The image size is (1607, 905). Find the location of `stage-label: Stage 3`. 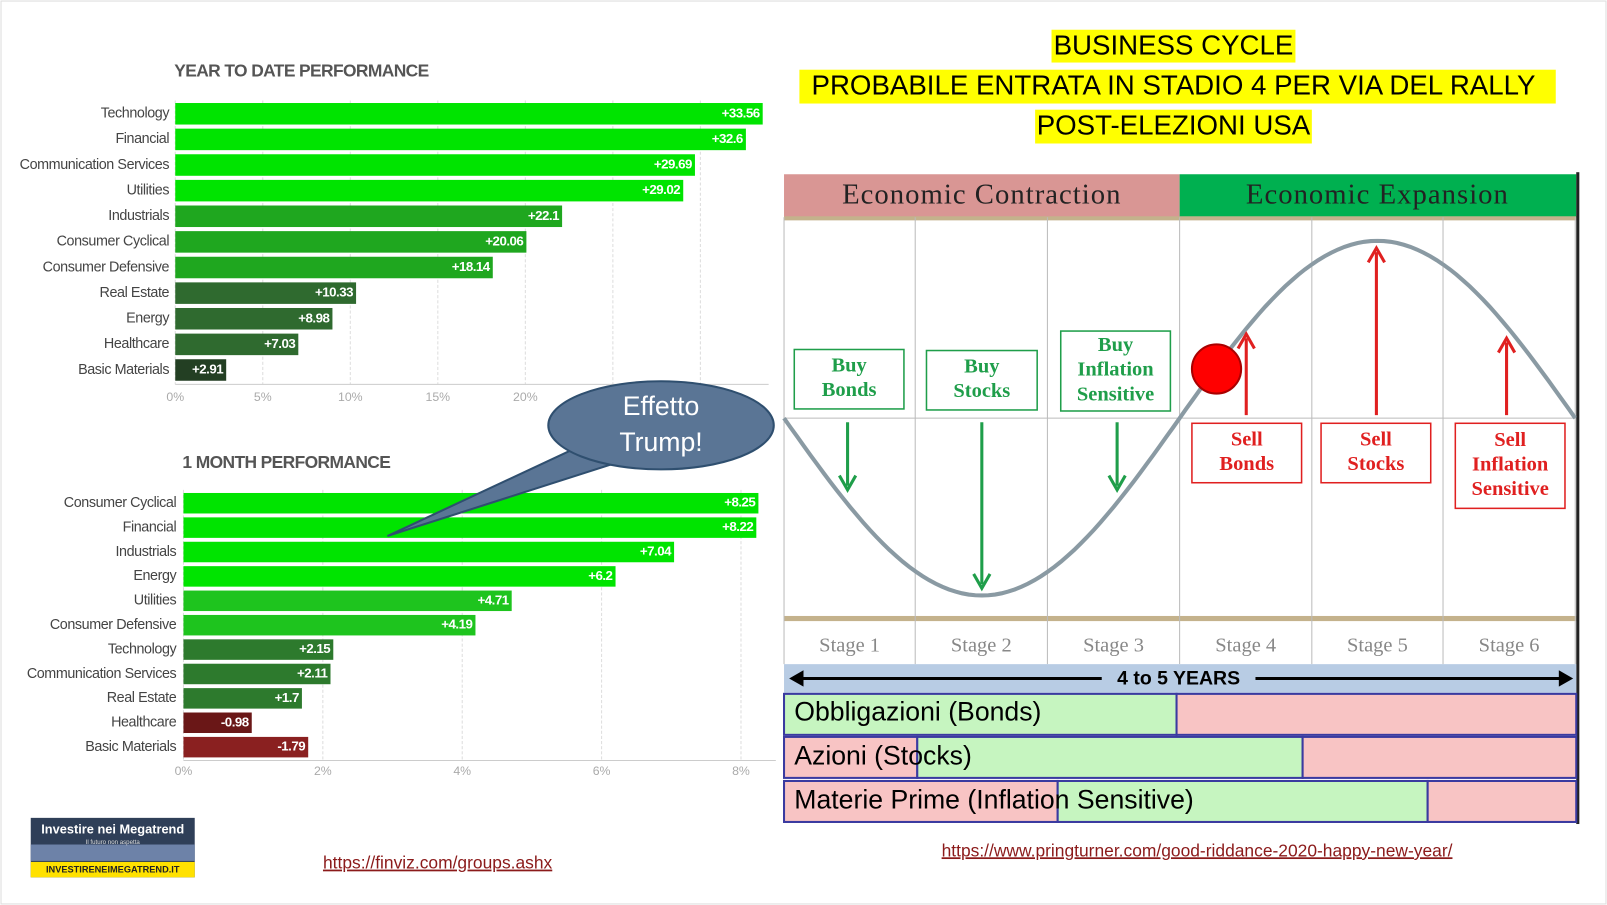

stage-label: Stage 3 is located at coordinates (1113, 645).